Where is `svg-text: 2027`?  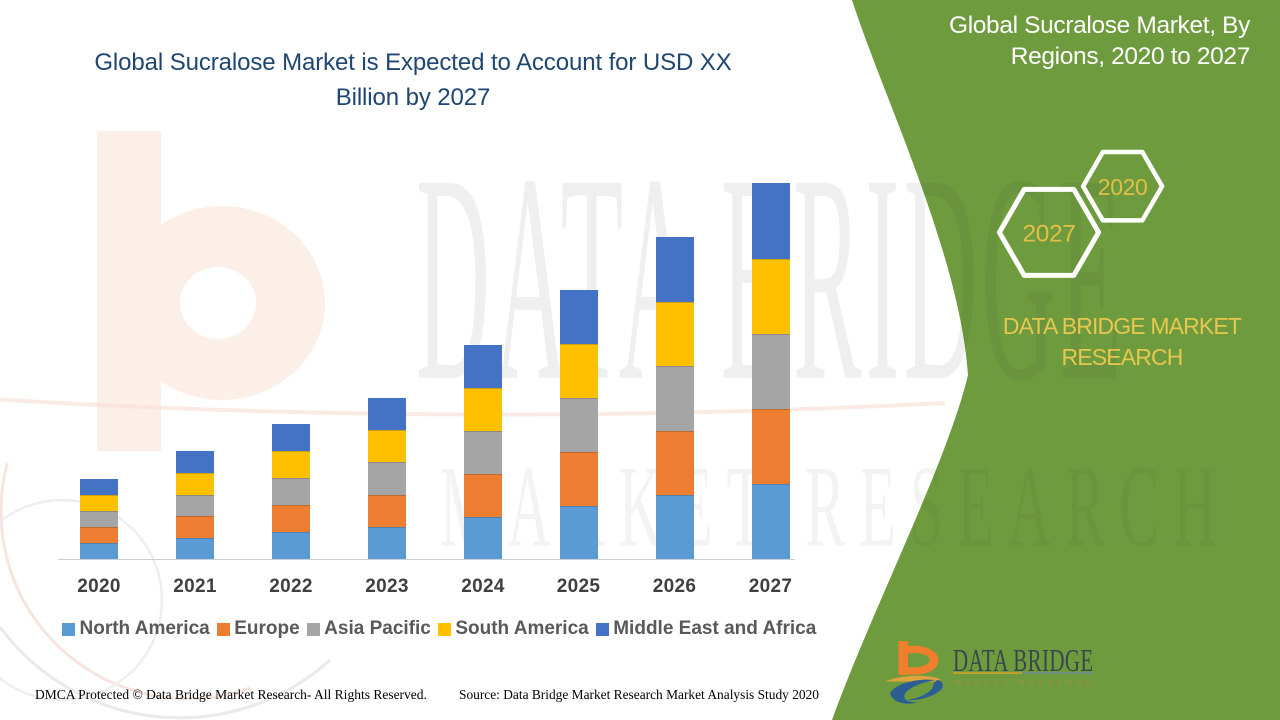 svg-text: 2027 is located at coordinates (1049, 233).